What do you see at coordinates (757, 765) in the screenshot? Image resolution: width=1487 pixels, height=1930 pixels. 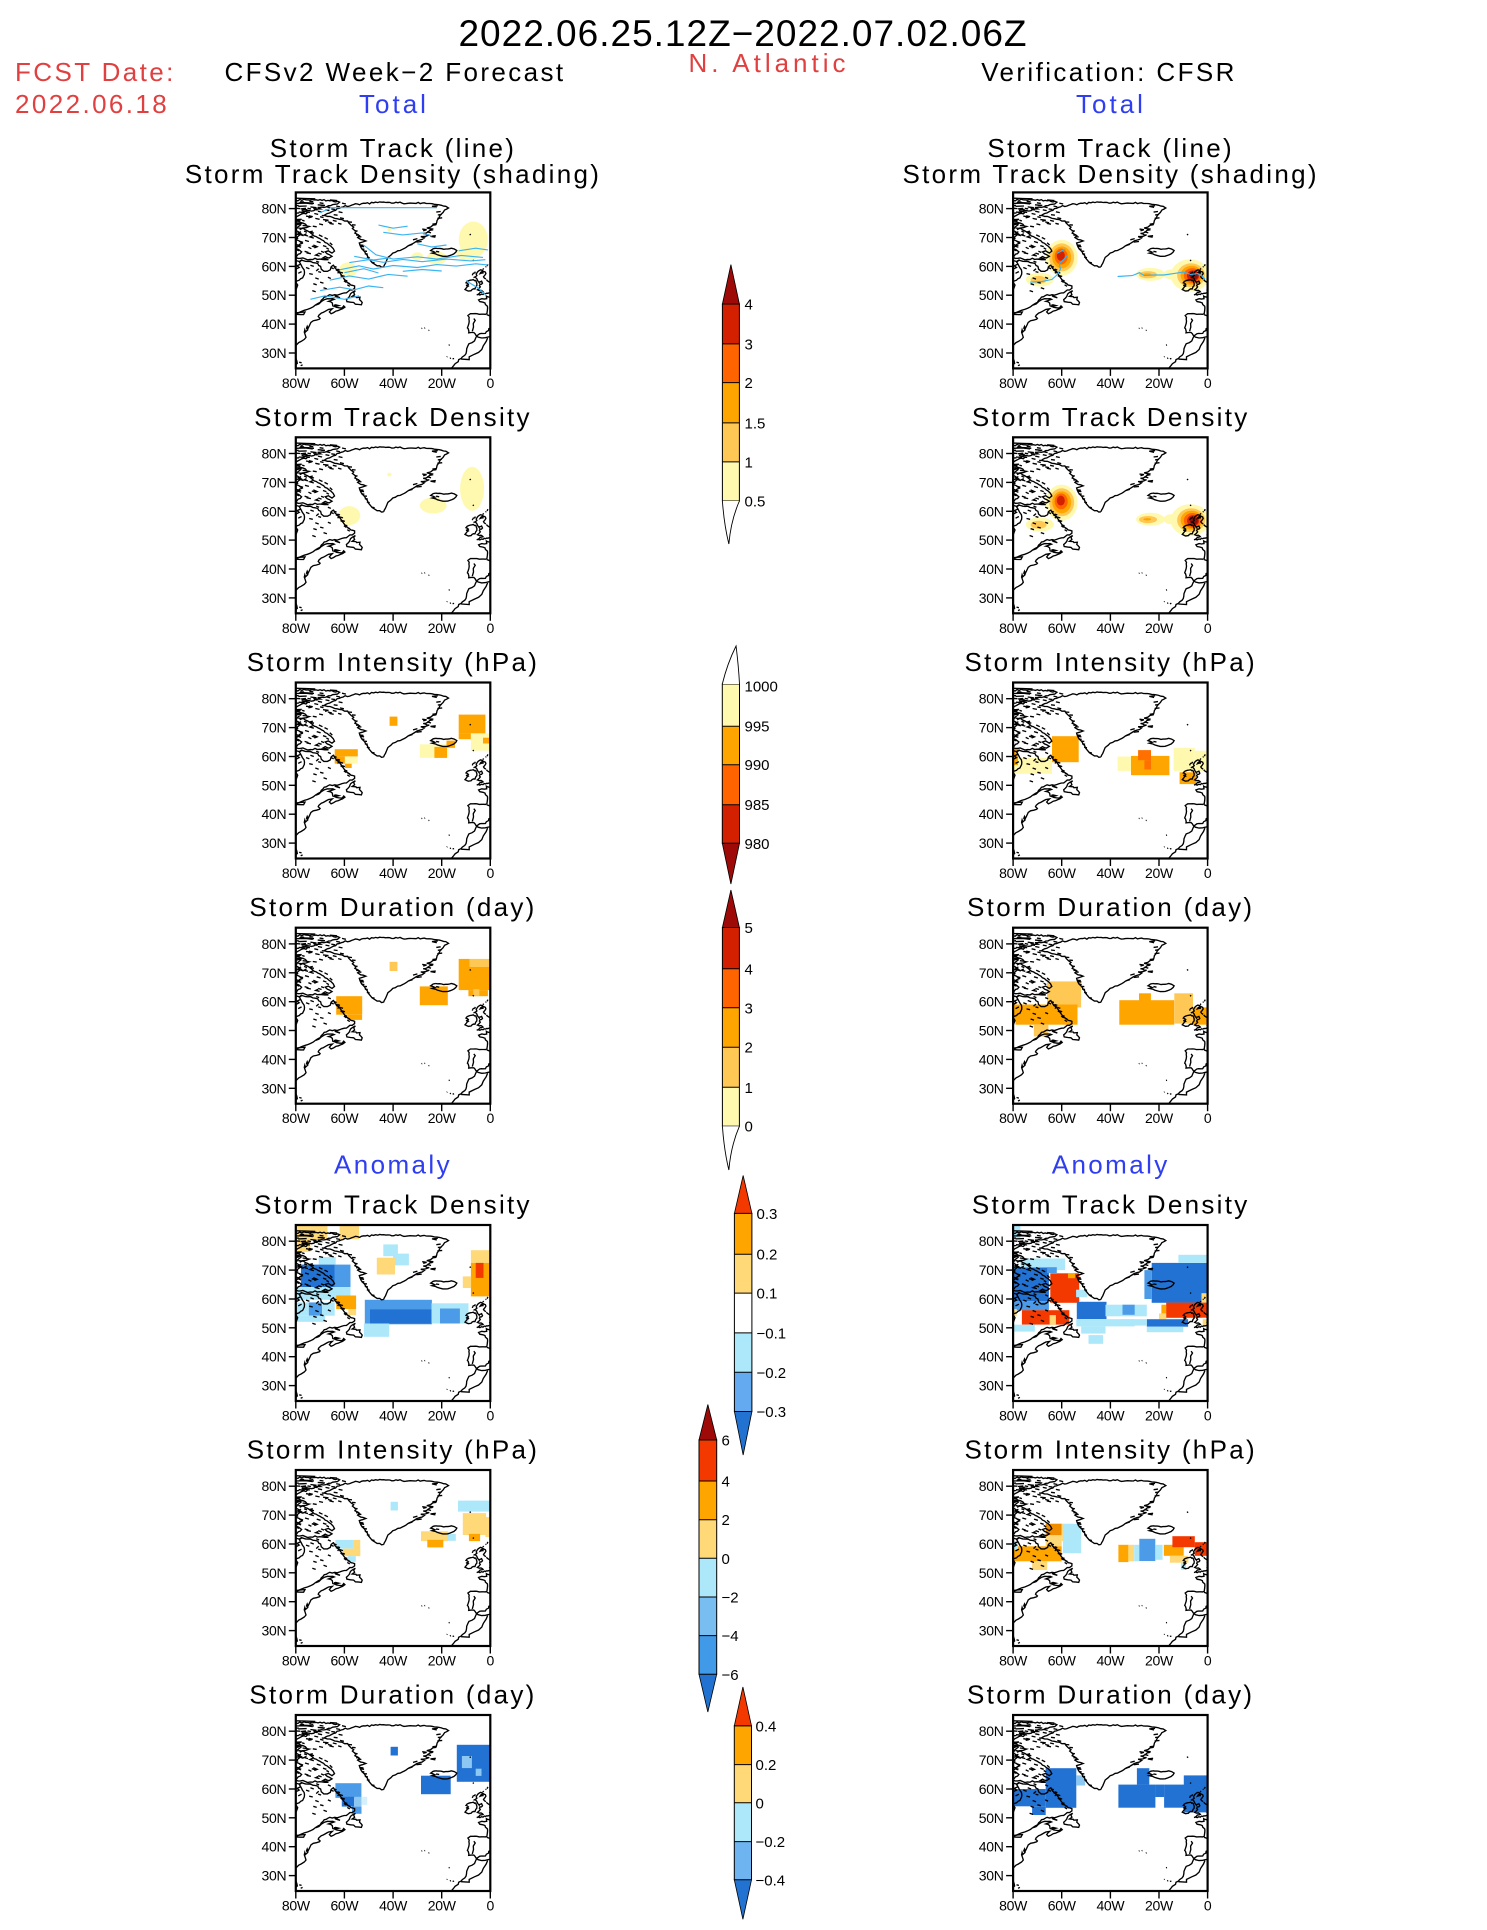 I see `svg-text: 990` at bounding box center [757, 765].